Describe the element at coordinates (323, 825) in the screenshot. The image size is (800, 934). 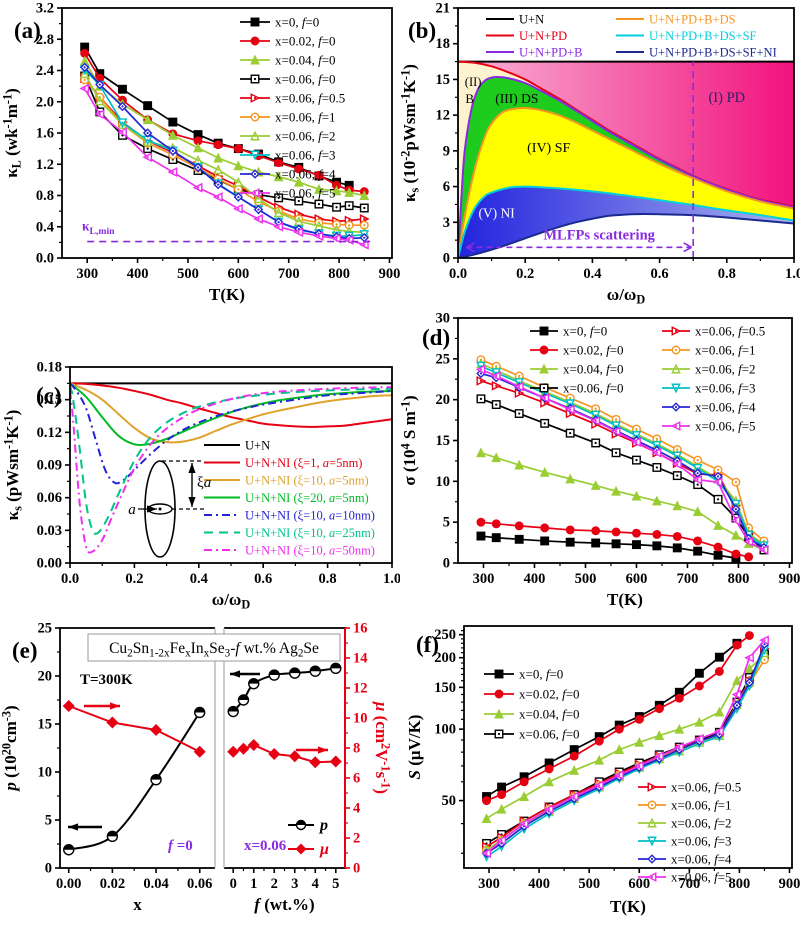
I see `svg-text: p` at that location.